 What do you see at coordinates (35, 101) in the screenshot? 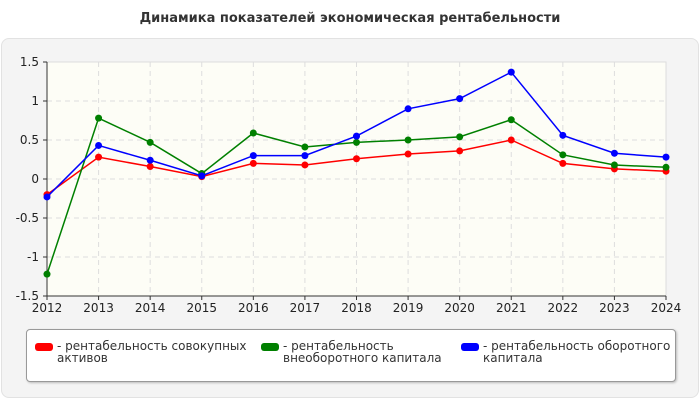
I see `y-tick-label: 1` at bounding box center [35, 101].